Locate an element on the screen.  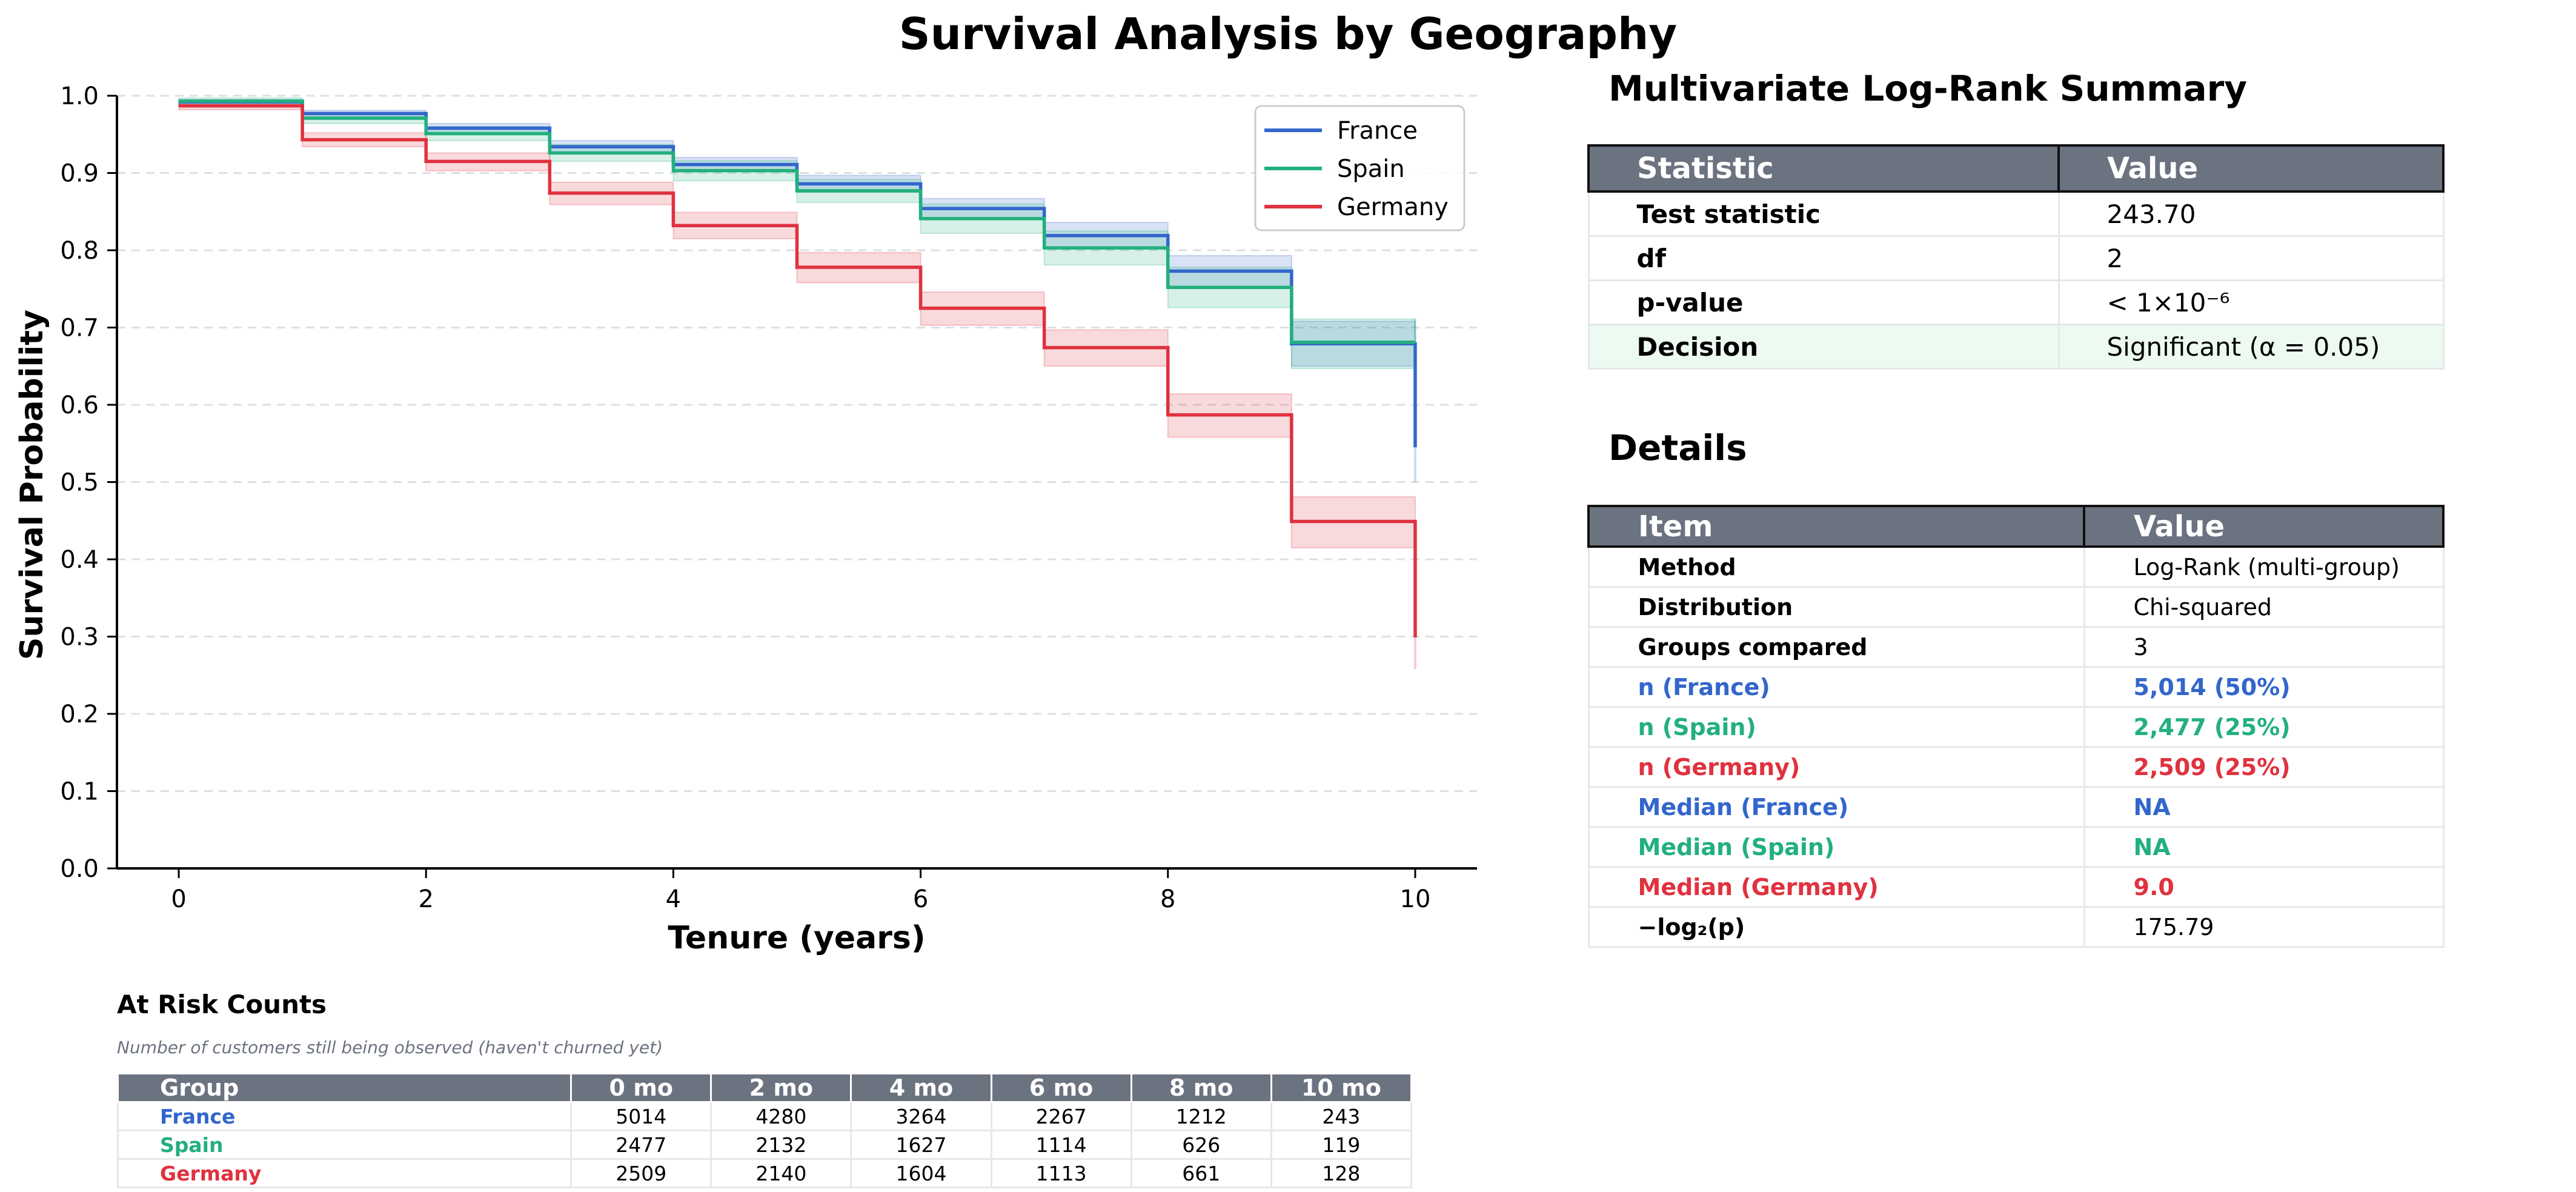
legend-label-france: France is located at coordinates (1377, 131).